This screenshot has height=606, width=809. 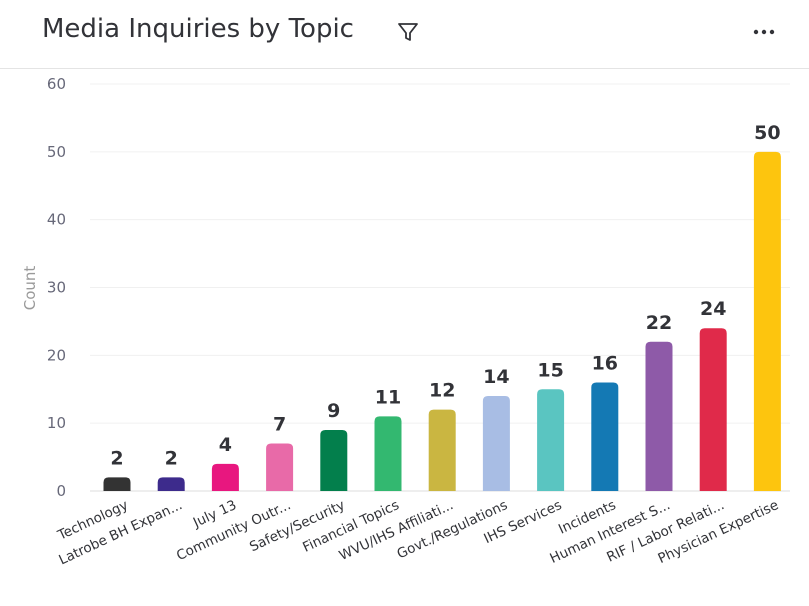 I want to click on data-label: 15, so click(x=550, y=370).